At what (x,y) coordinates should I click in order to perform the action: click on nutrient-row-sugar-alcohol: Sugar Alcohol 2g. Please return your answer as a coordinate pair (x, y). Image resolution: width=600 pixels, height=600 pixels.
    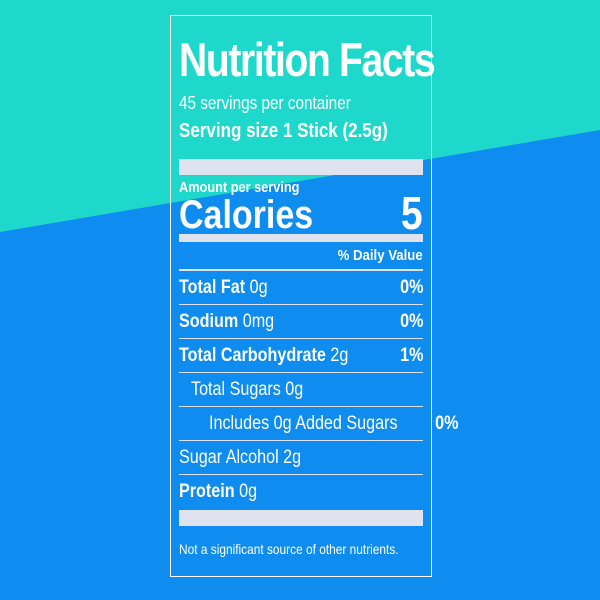
    Looking at the image, I should click on (301, 457).